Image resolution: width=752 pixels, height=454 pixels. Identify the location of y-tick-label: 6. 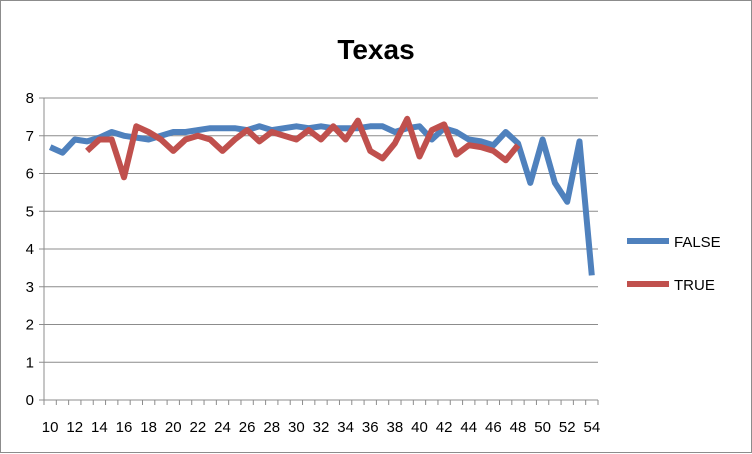
(30, 174).